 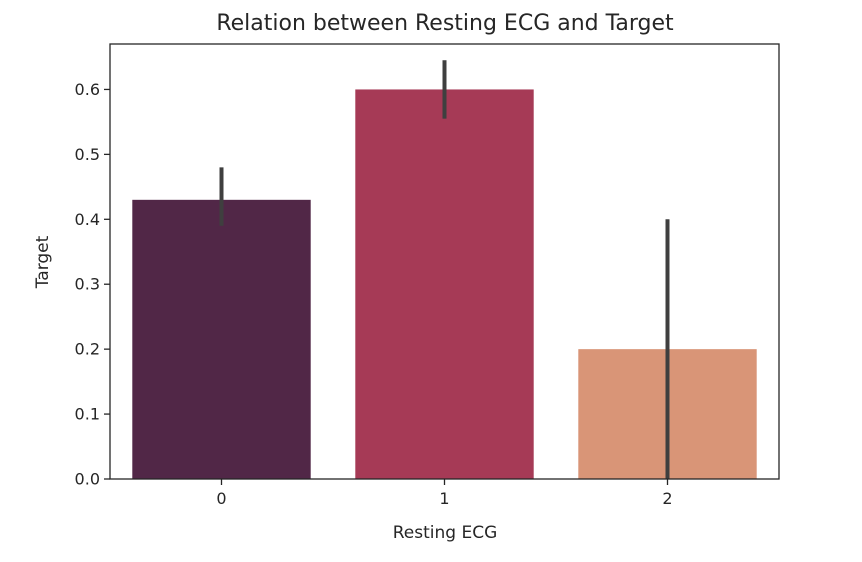 I want to click on x-axis-label: Resting ECG, so click(x=445, y=533).